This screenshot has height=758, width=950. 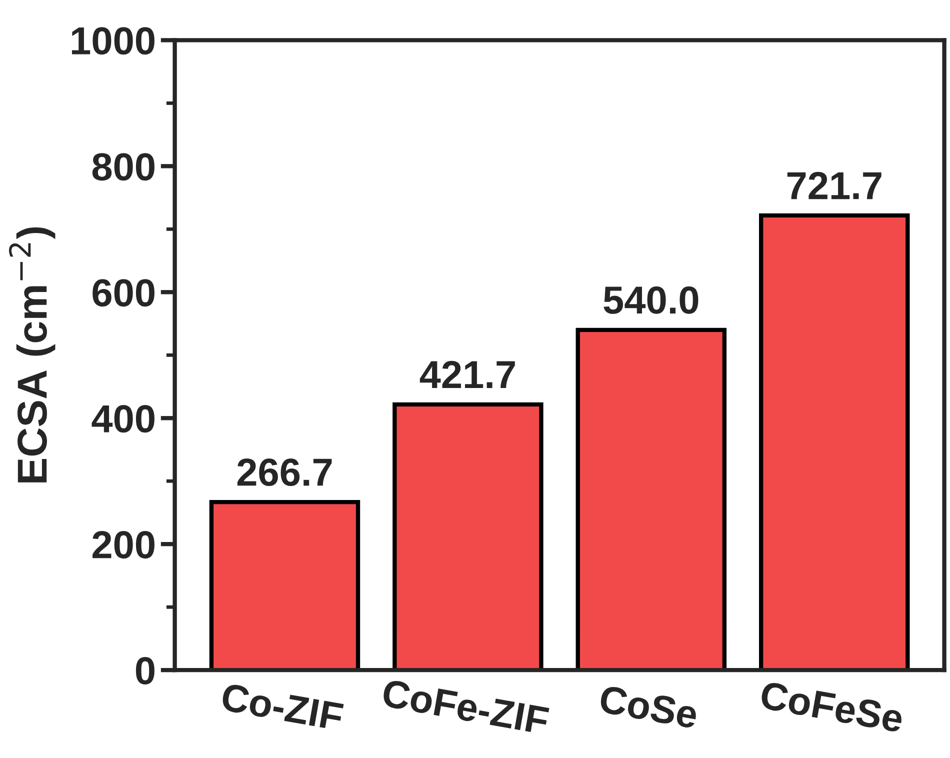 I want to click on data-label: 721.7, so click(x=834, y=186).